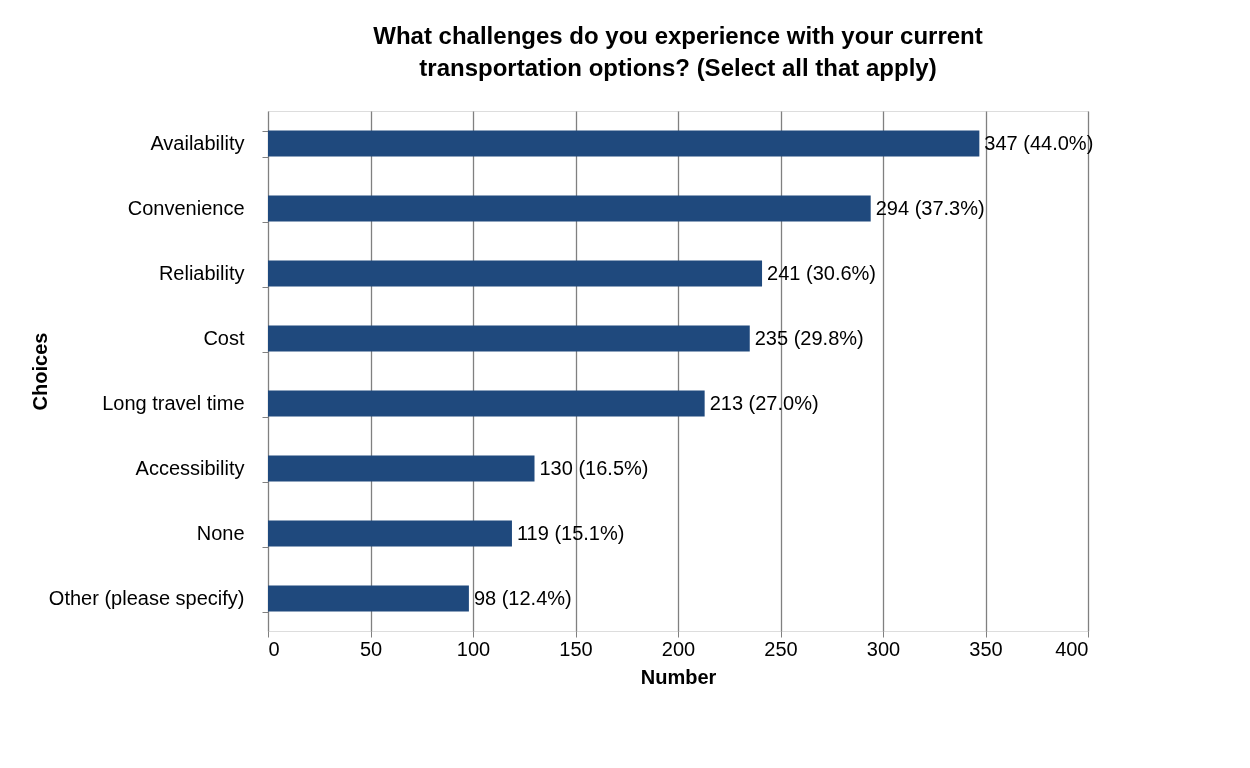 The height and width of the screenshot is (768, 1250). What do you see at coordinates (1072, 648) in the screenshot?
I see `x-tick-label: 400` at bounding box center [1072, 648].